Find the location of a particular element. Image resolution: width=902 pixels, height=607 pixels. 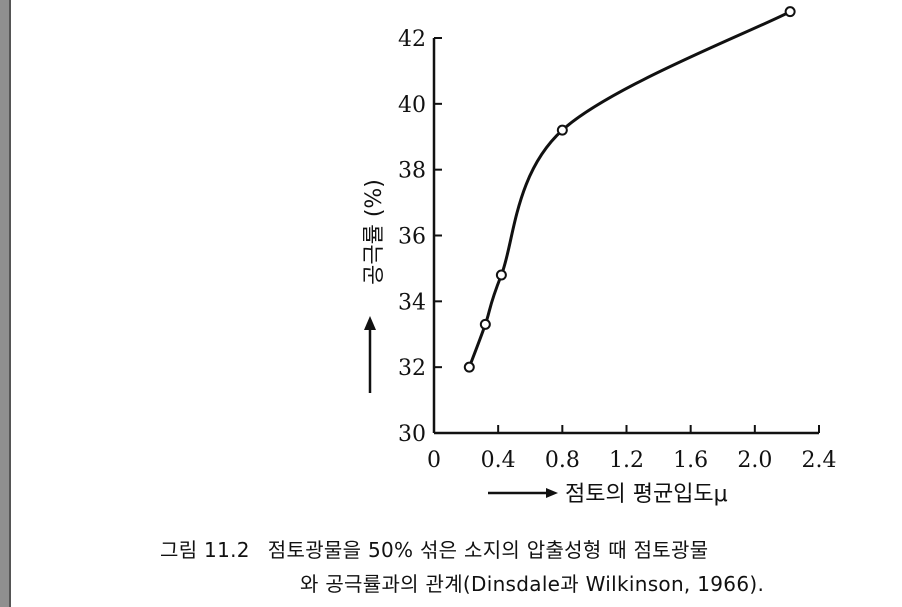

caption-line-1: 점토광물을 50% 섞은 소지의 압출성형 때 점토광물 is located at coordinates (488, 550).